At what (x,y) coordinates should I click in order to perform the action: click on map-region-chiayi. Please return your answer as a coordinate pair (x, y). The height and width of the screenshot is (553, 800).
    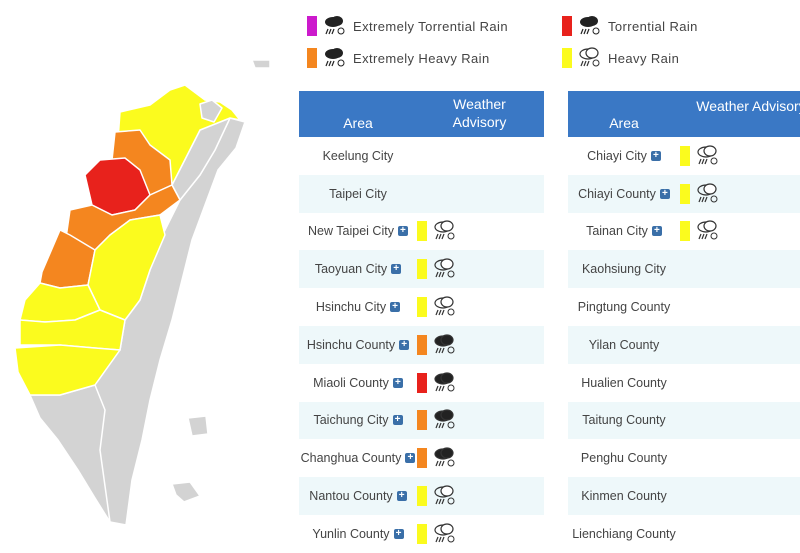
    Looking at the image, I should click on (72, 330).